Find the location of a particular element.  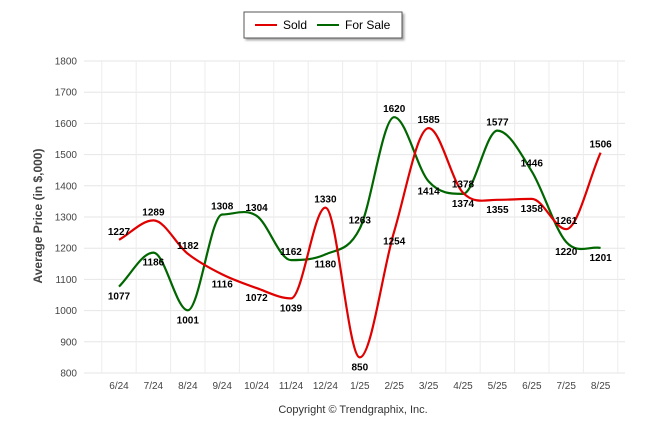

y-tick-label: 1200 is located at coordinates (66, 249).